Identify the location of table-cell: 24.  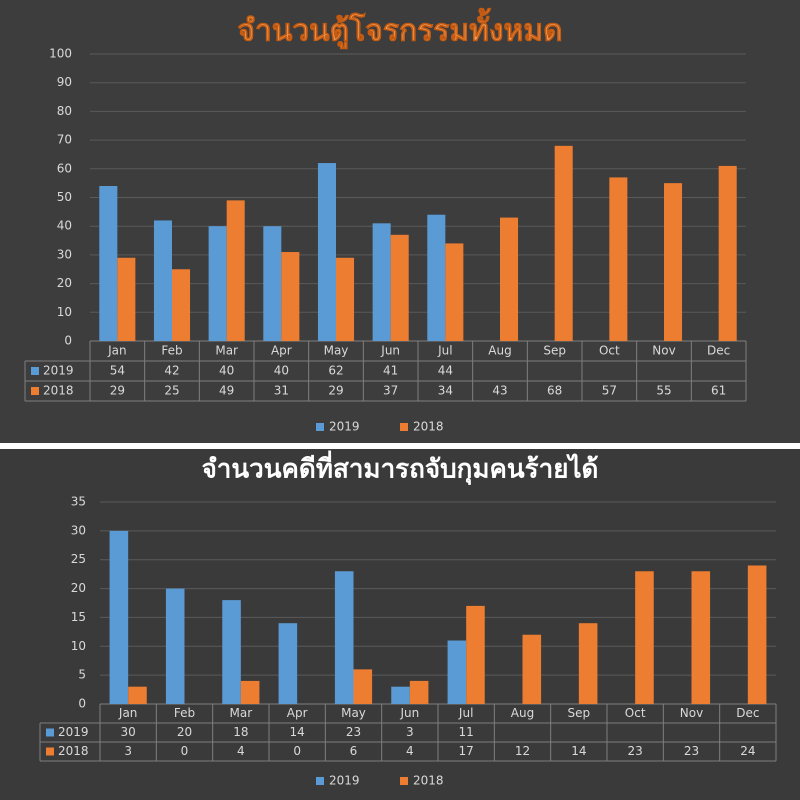
(747, 751).